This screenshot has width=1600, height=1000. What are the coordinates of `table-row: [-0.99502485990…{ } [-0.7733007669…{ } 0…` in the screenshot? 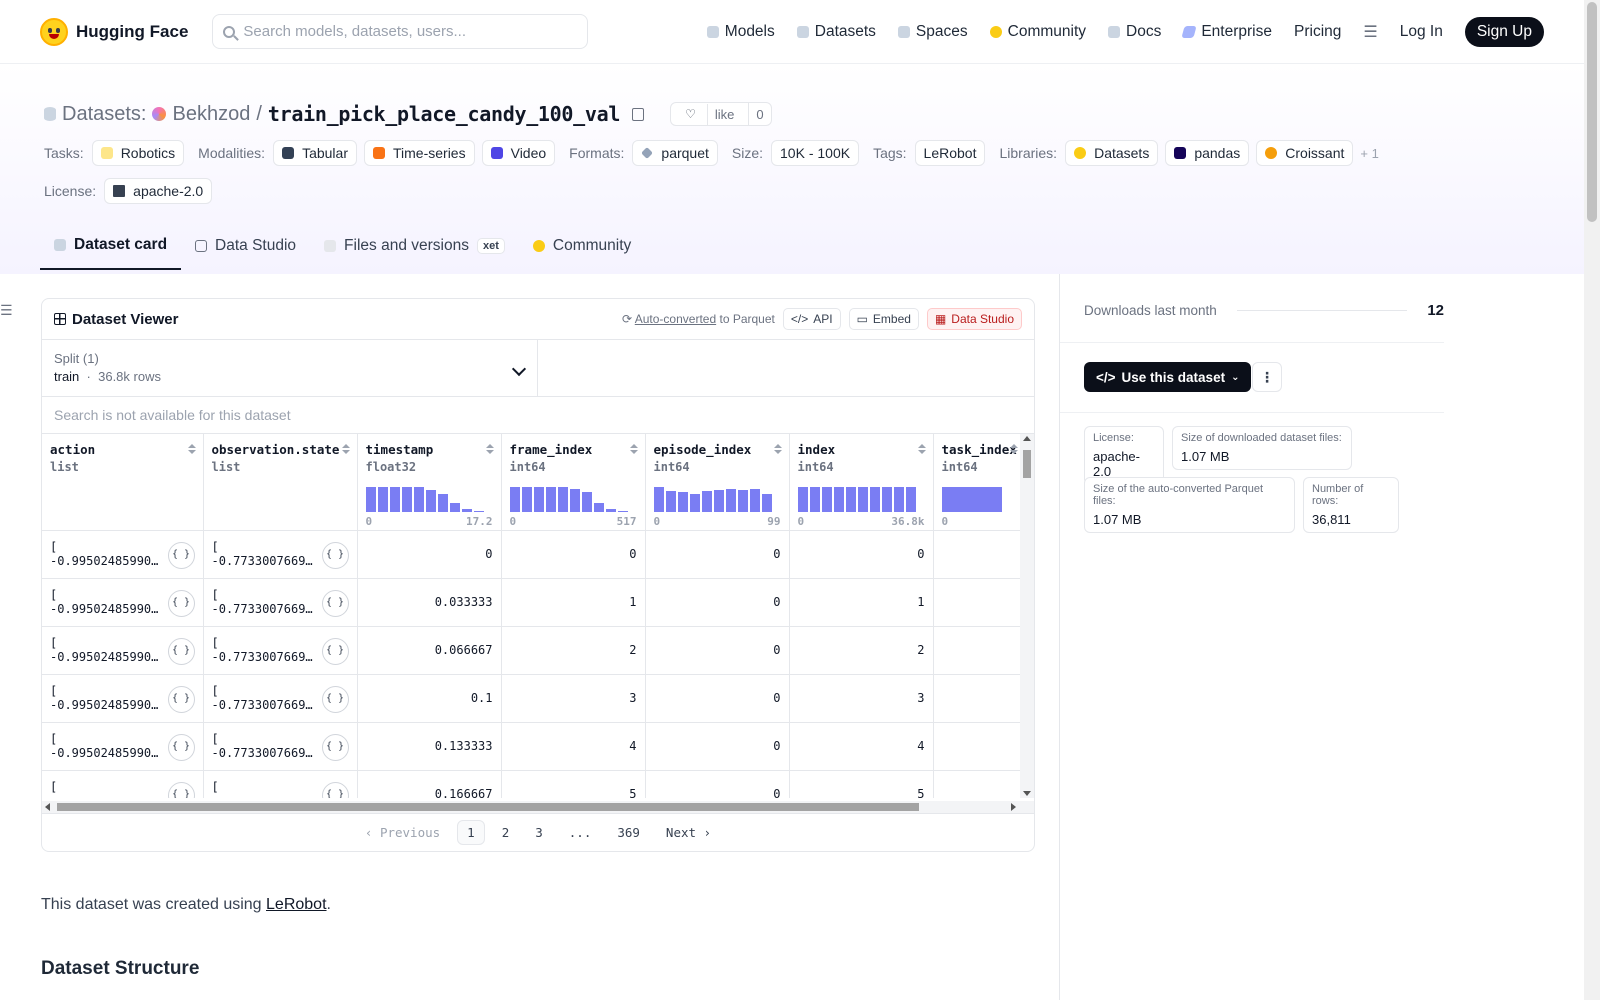 It's located at (534, 554).